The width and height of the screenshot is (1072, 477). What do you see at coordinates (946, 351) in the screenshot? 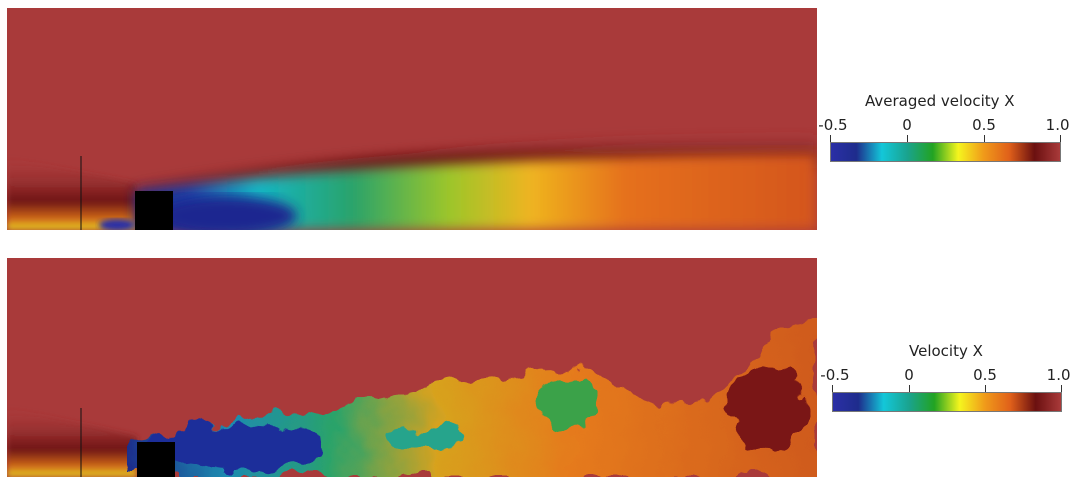
I see `legend-title: Velocity X` at bounding box center [946, 351].